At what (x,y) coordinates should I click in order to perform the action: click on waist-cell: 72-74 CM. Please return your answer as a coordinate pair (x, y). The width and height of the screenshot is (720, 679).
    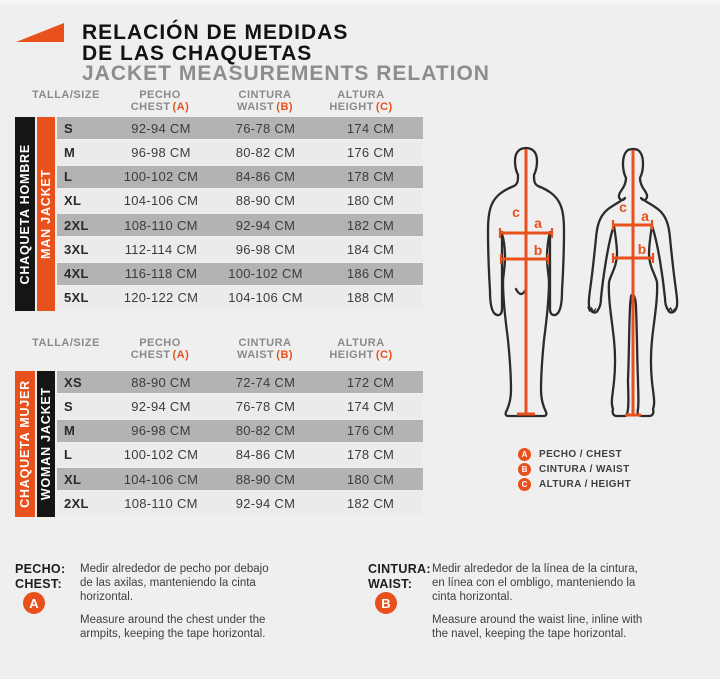
    Looking at the image, I should click on (265, 382).